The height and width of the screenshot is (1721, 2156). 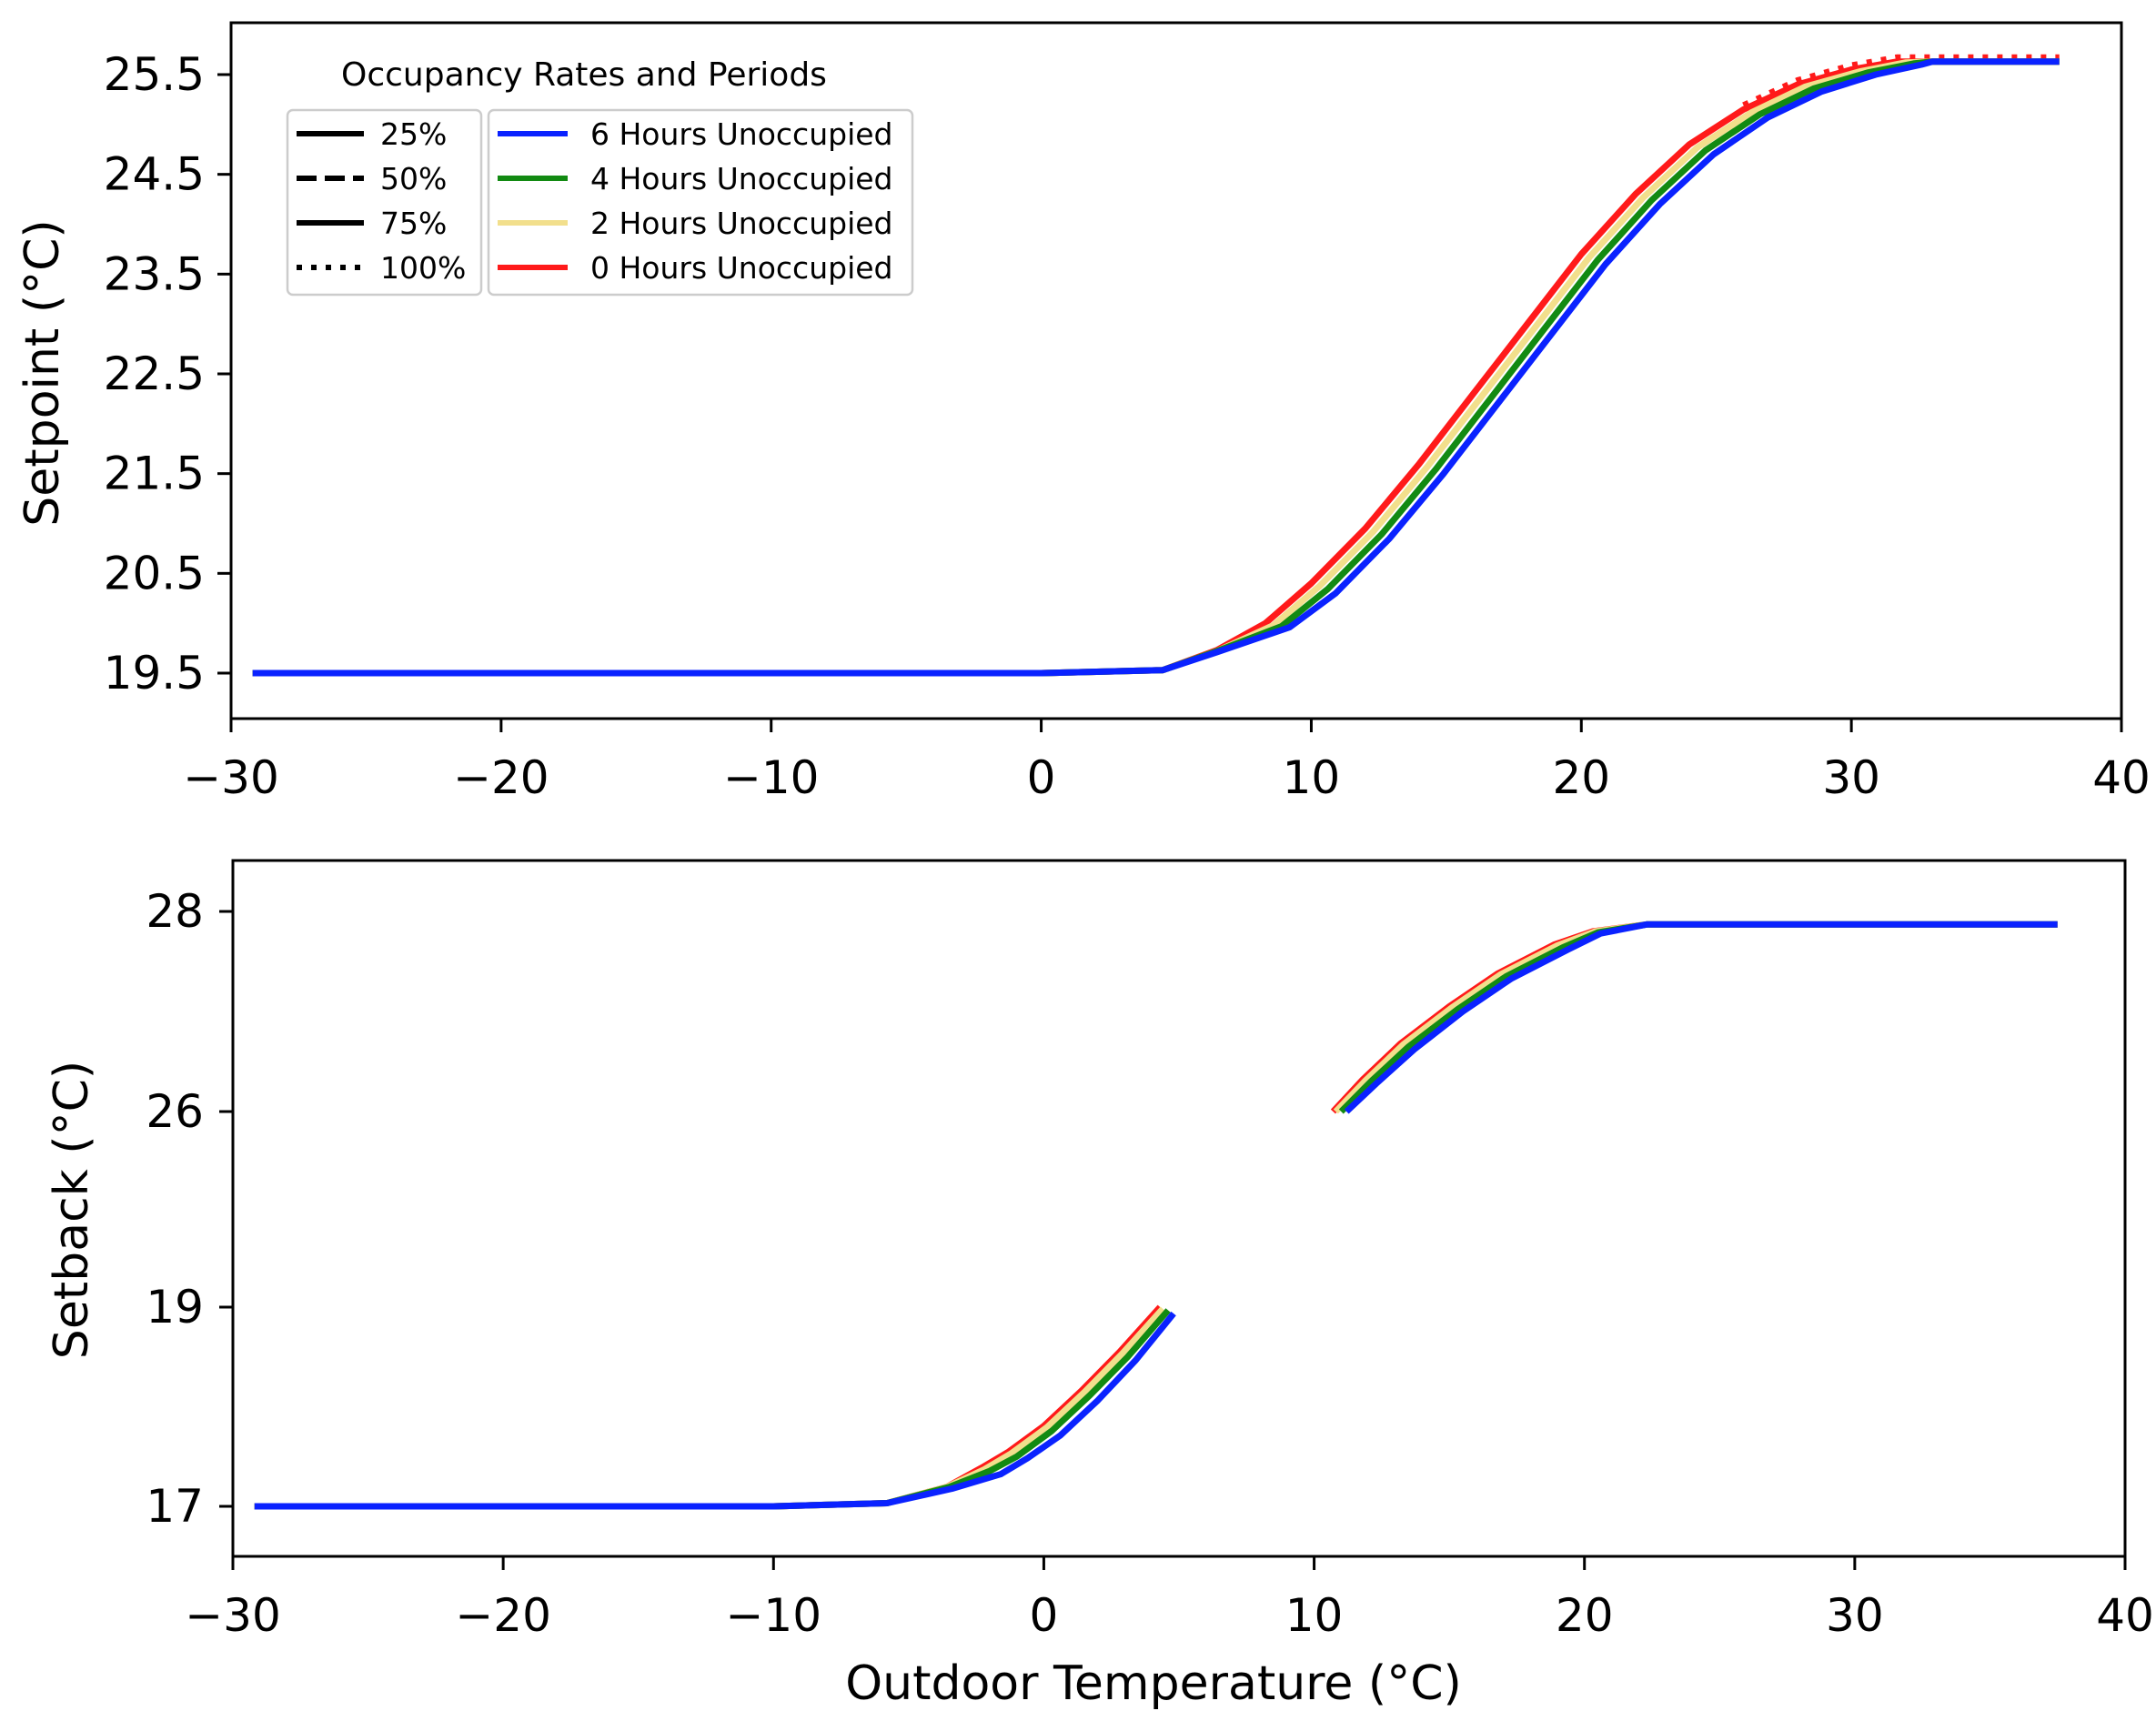 What do you see at coordinates (1581, 777) in the screenshot?
I see `setpoint-x-tick-label: 20` at bounding box center [1581, 777].